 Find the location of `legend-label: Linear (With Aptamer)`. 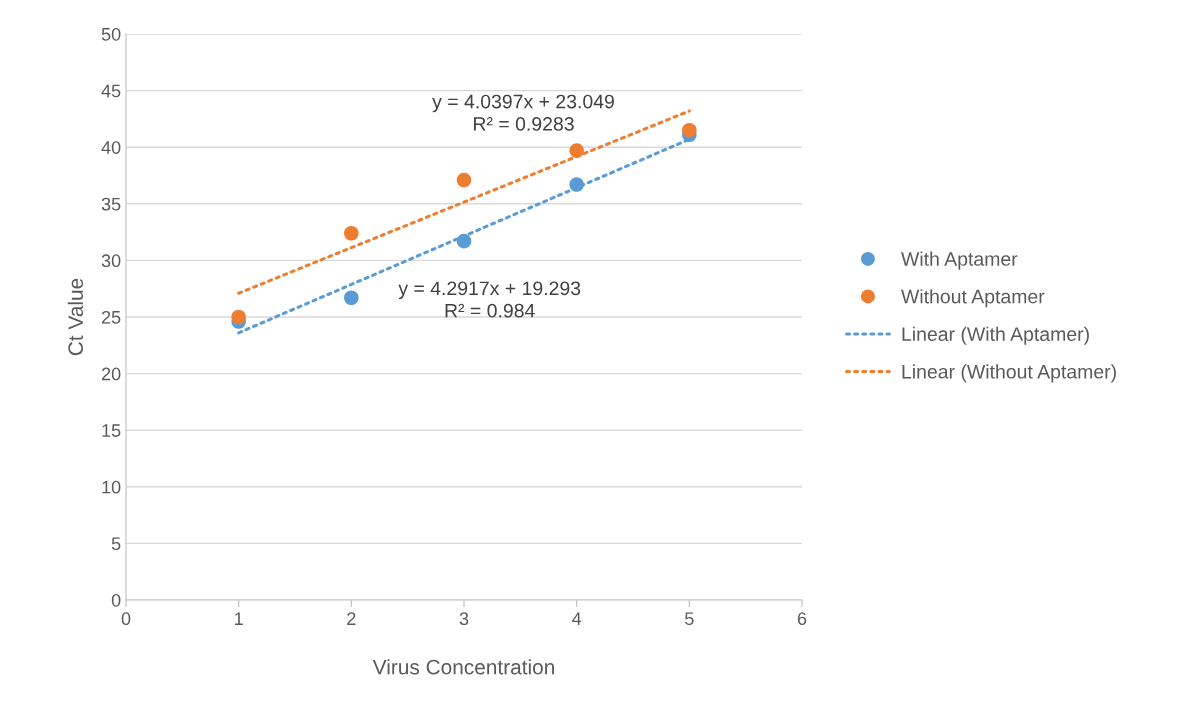

legend-label: Linear (With Aptamer) is located at coordinates (995, 335).